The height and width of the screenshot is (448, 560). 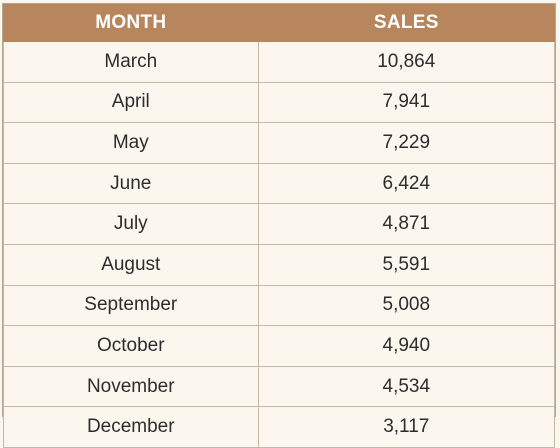 I want to click on sales-cell: 4,534, so click(x=406, y=386).